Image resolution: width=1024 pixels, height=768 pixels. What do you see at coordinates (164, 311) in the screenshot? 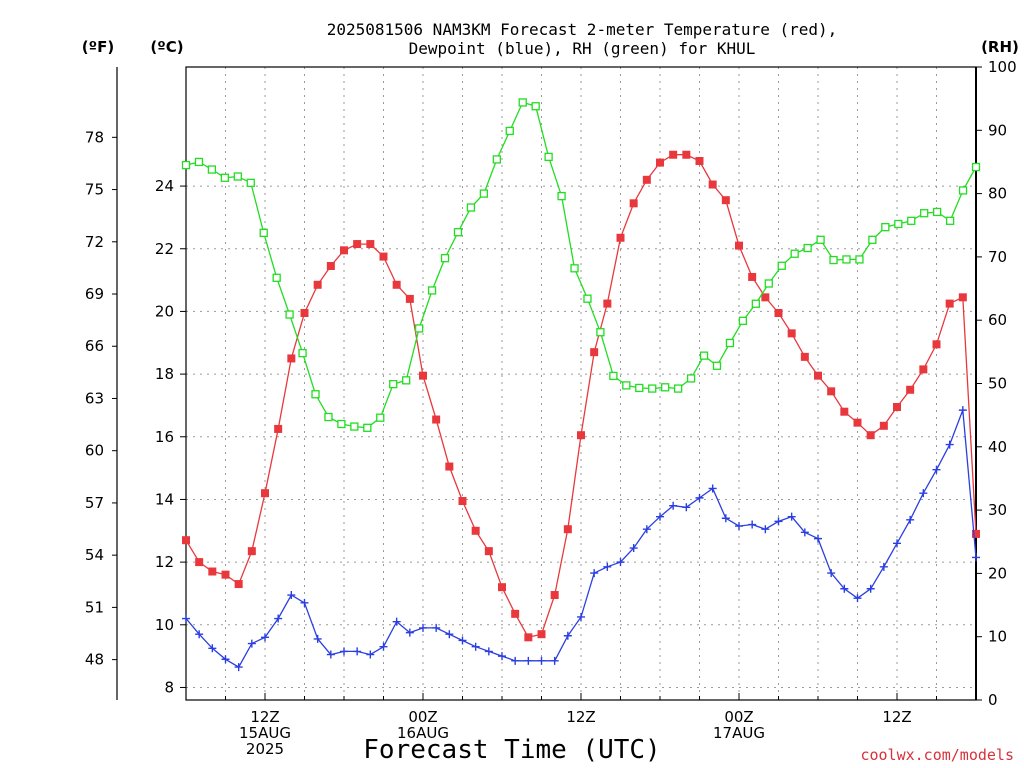
I see `celsius-tick-label: 20` at bounding box center [164, 311].